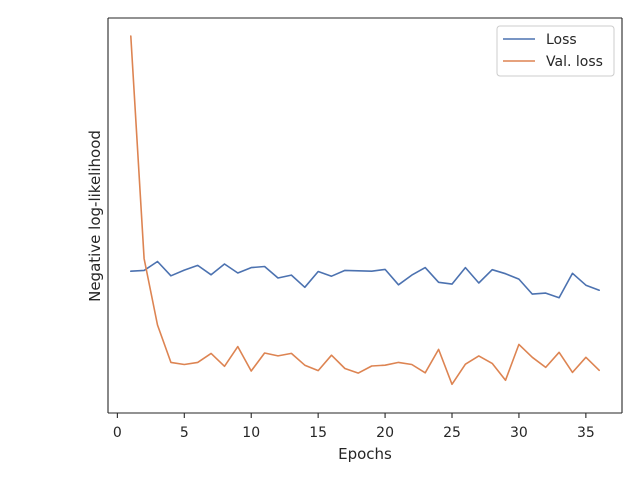 This screenshot has height=480, width=640. Describe the element at coordinates (95, 216) in the screenshot. I see `y-axis-label: Negative log-likelihood` at that location.